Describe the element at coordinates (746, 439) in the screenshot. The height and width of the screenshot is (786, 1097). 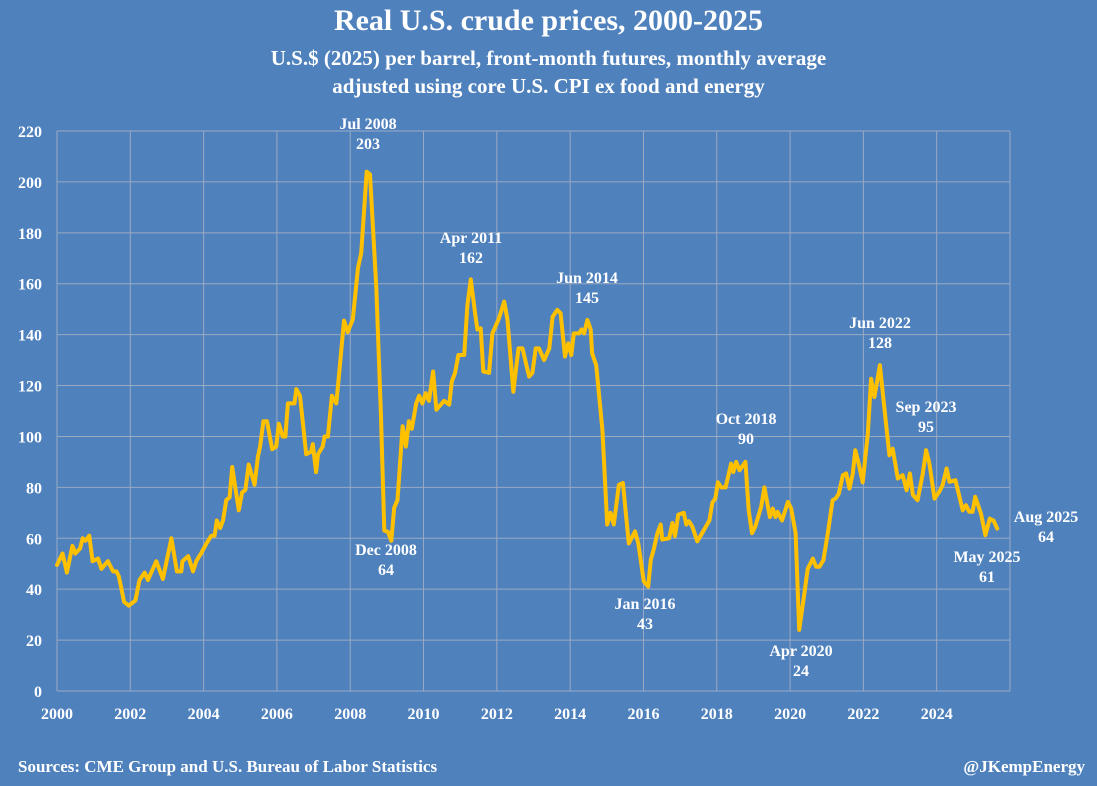
I see `annotation-value: 90` at that location.